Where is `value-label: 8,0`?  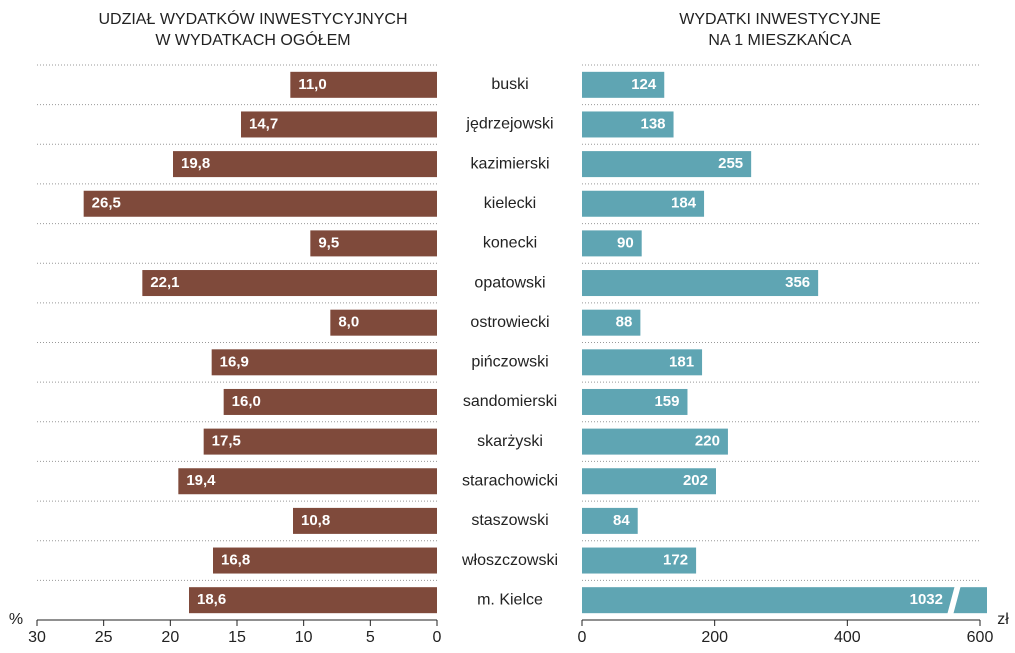 value-label: 8,0 is located at coordinates (348, 322).